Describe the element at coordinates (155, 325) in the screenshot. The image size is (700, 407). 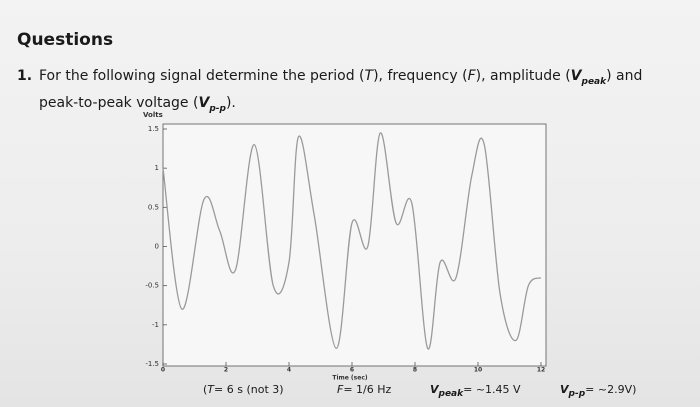
I see `y-tick-label: -1` at that location.